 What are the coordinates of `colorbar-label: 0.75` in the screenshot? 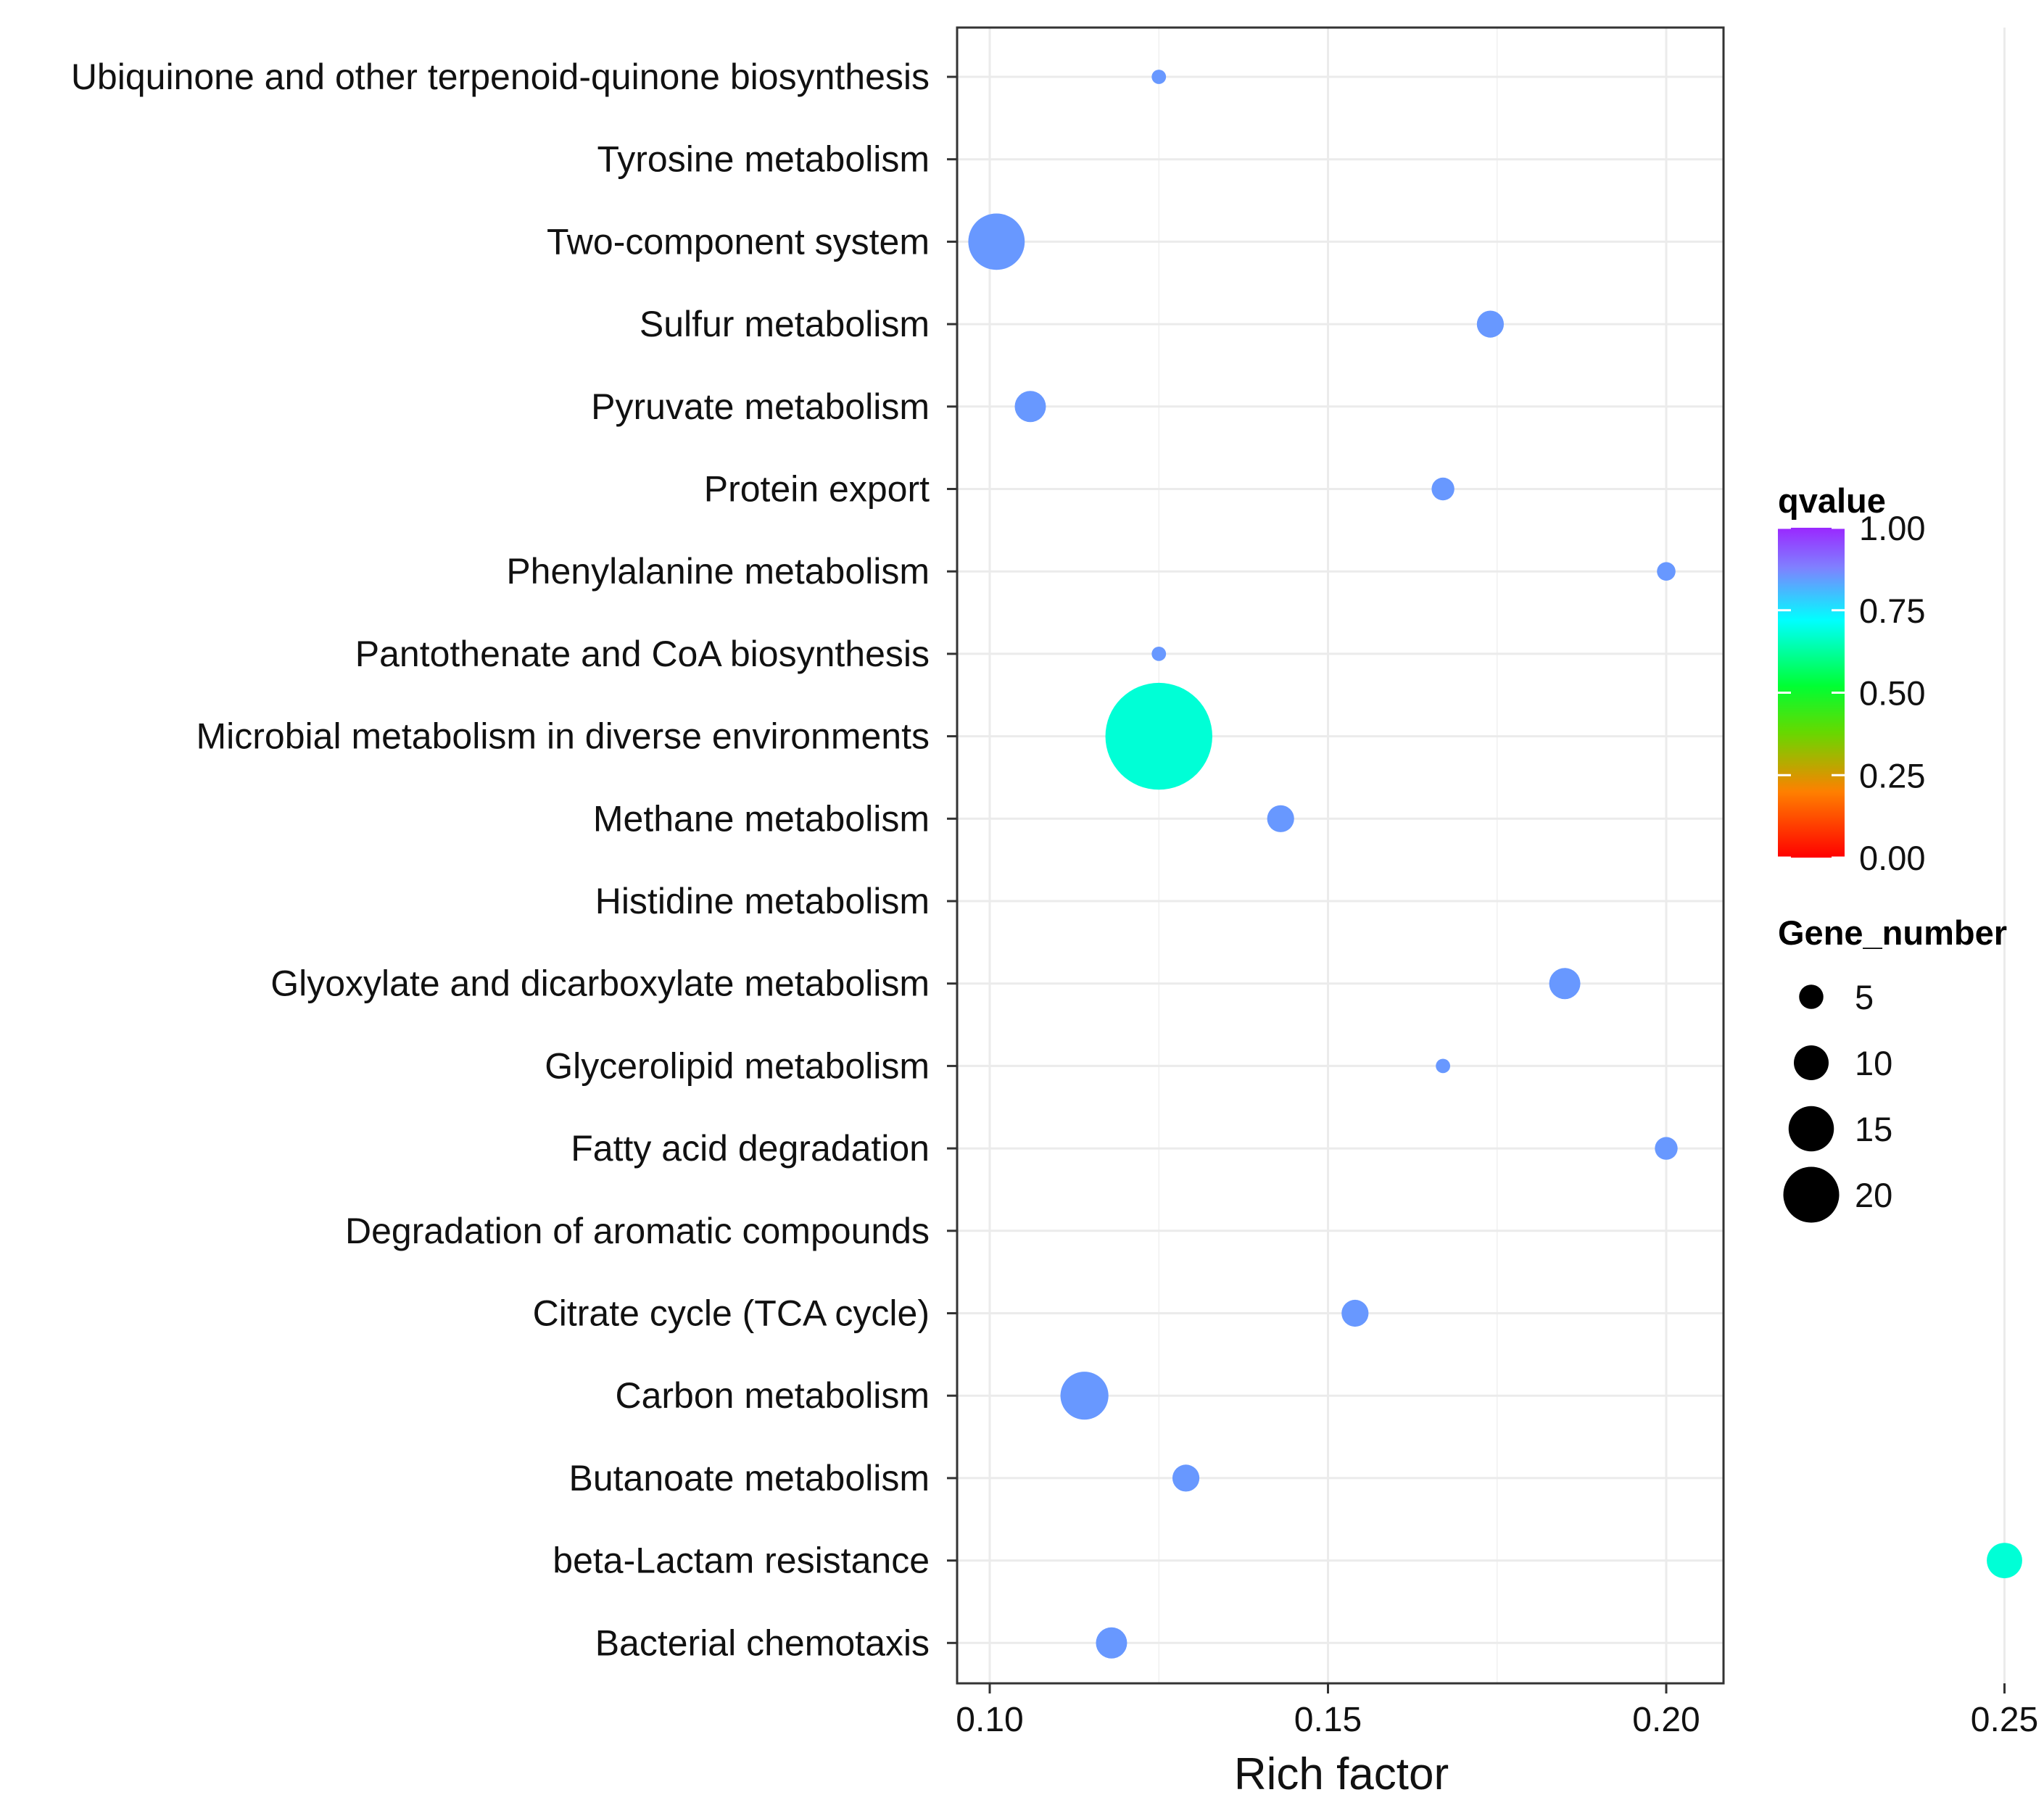 It's located at (1892, 611).